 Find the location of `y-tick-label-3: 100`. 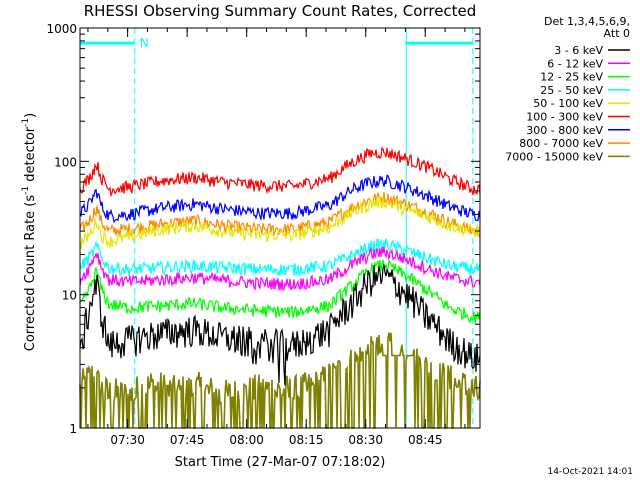

y-tick-label-3: 100 is located at coordinates (65, 162).